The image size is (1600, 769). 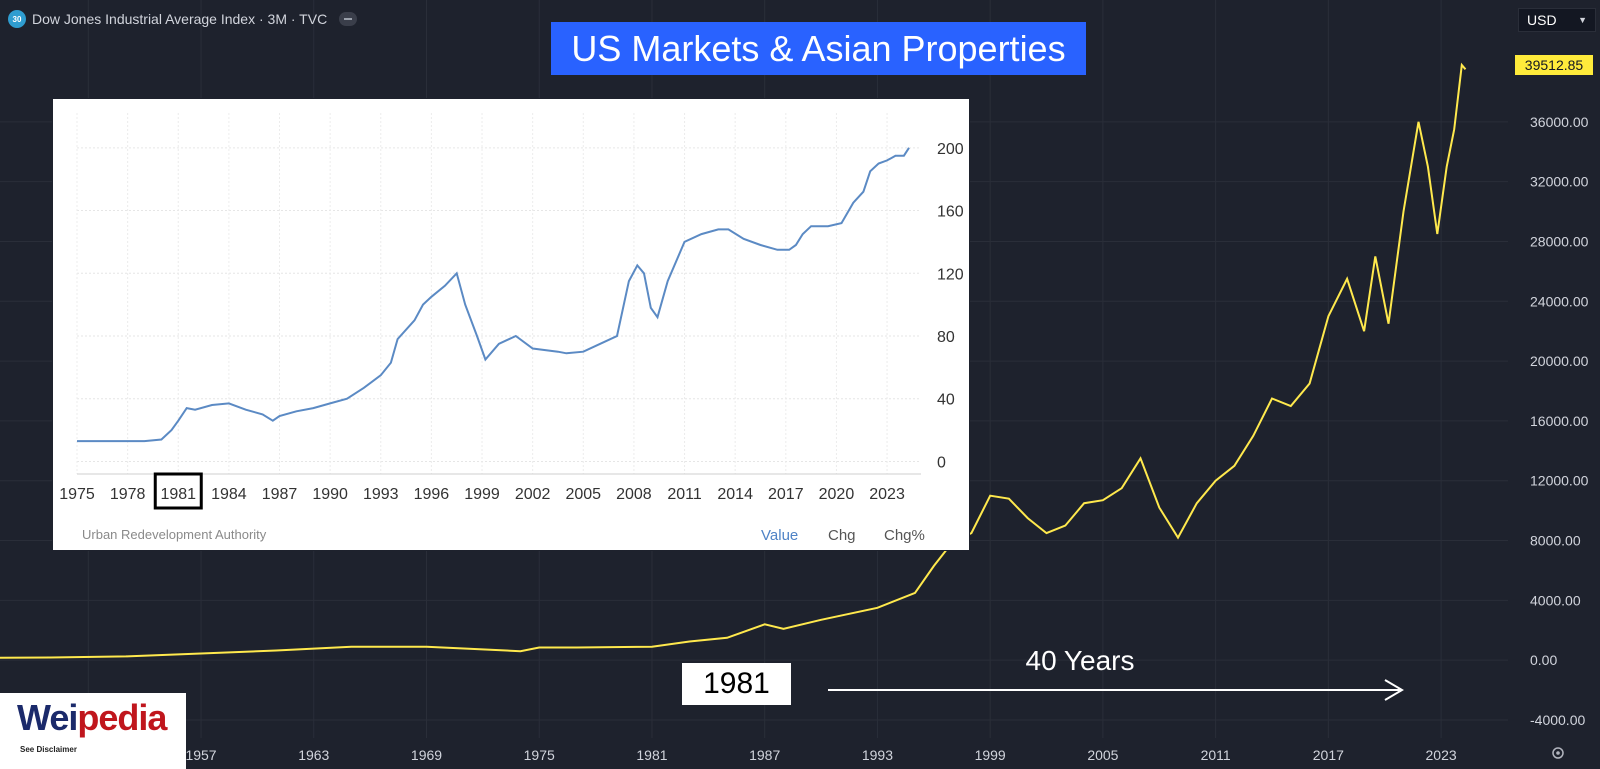 I want to click on x-tick-label: 2011, so click(x=1216, y=755).